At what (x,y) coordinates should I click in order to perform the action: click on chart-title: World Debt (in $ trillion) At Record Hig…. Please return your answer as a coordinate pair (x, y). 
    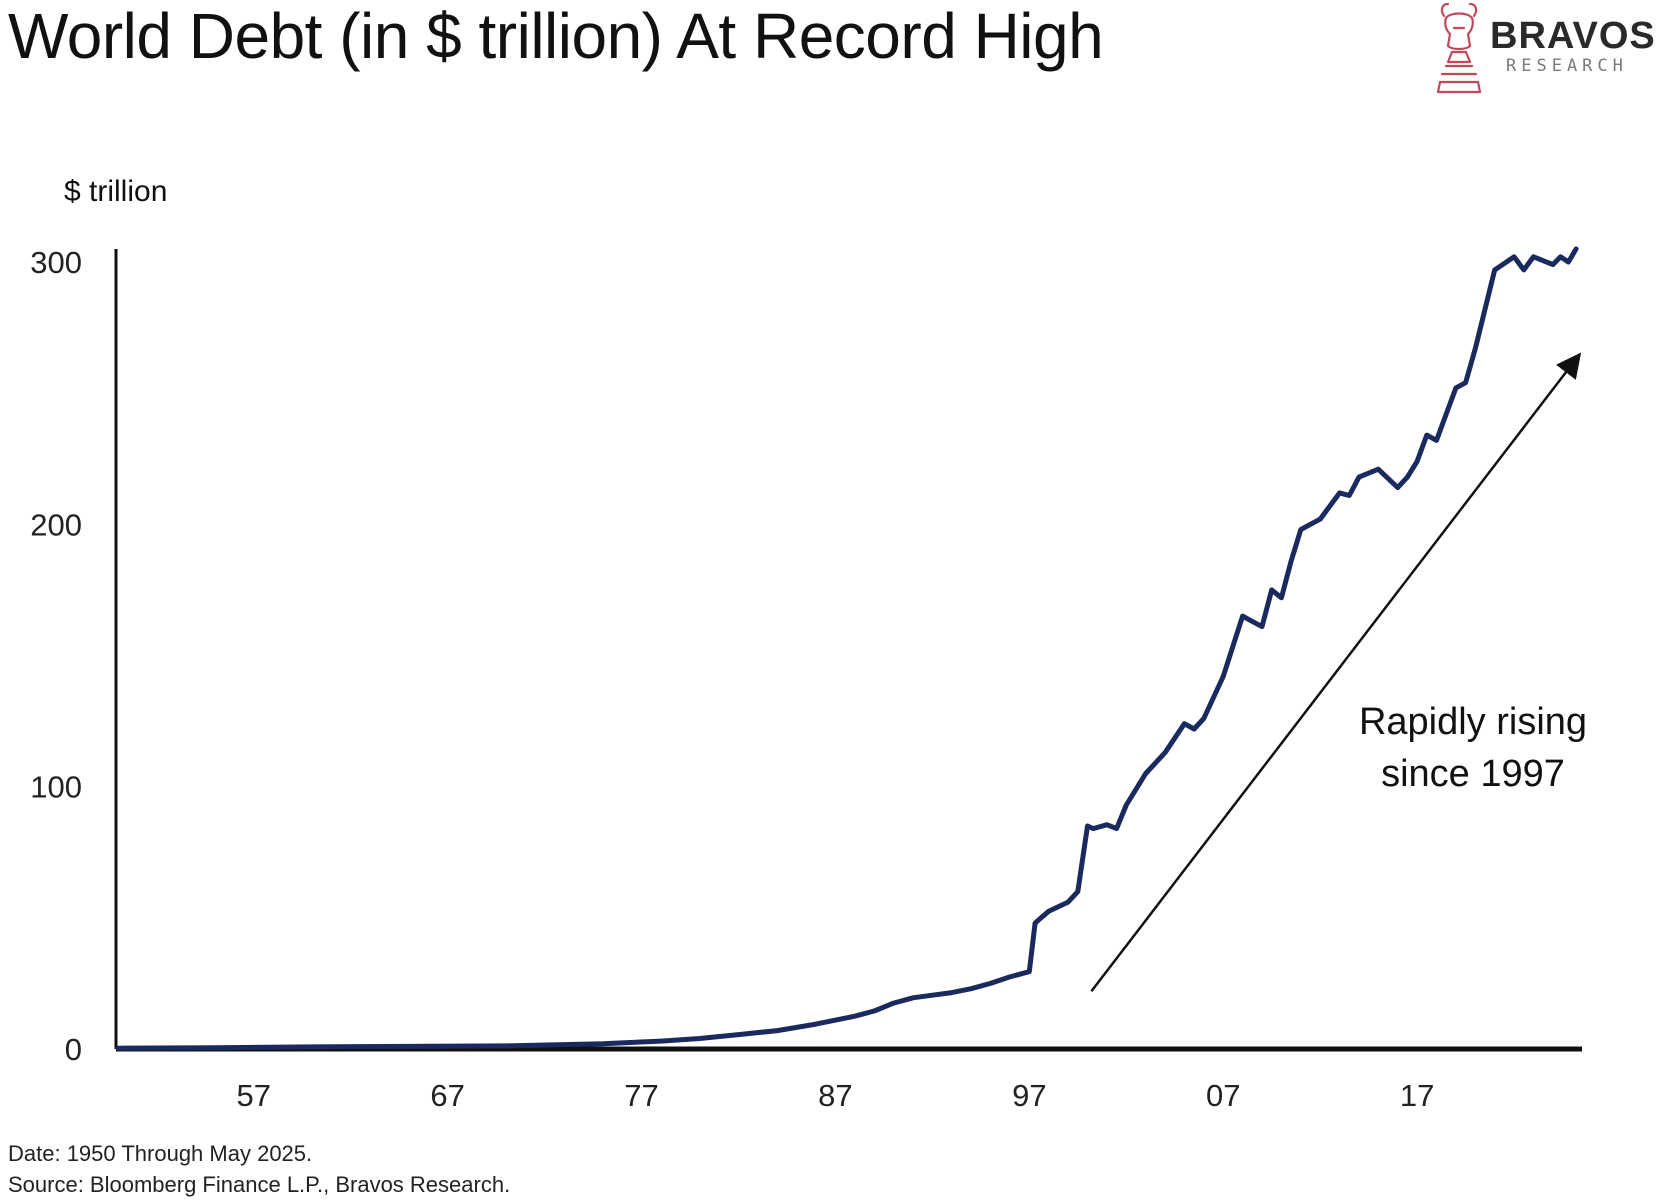
    Looking at the image, I should click on (556, 36).